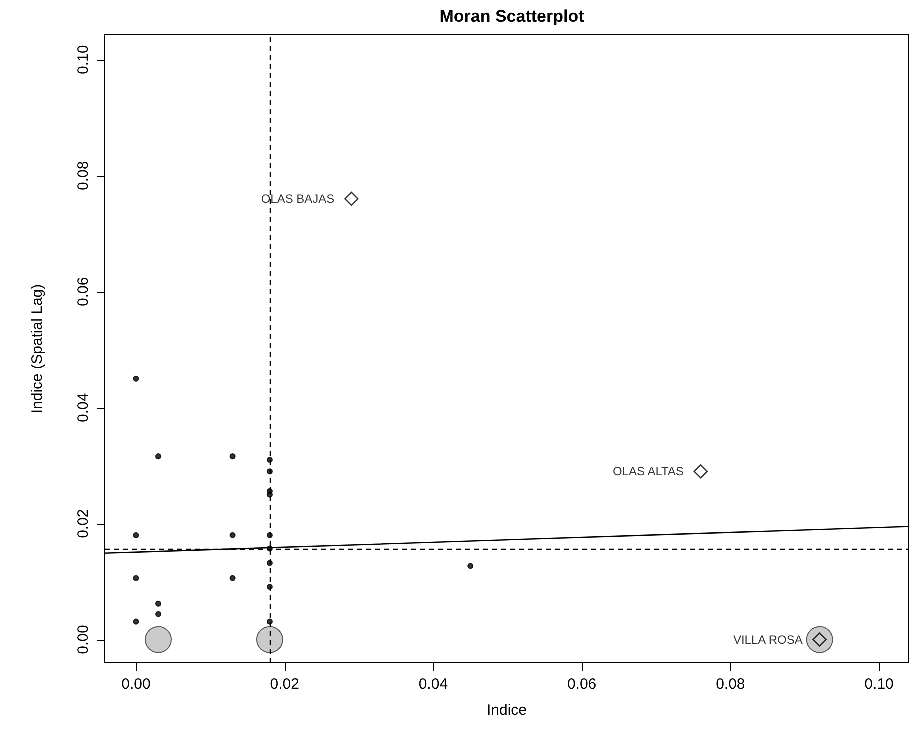  I want to click on x-tick-label: 0.02, so click(285, 684).